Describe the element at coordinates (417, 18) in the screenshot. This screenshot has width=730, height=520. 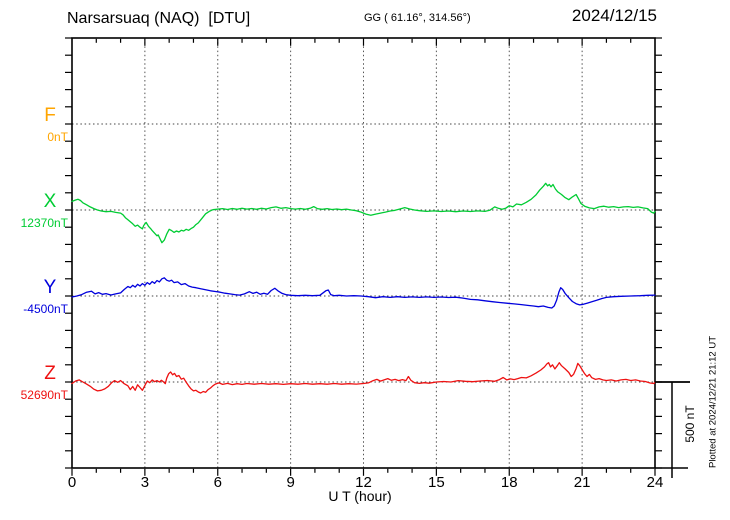
I see `gg-coordinates: GG ( 61.16°, 314.56°)` at that location.